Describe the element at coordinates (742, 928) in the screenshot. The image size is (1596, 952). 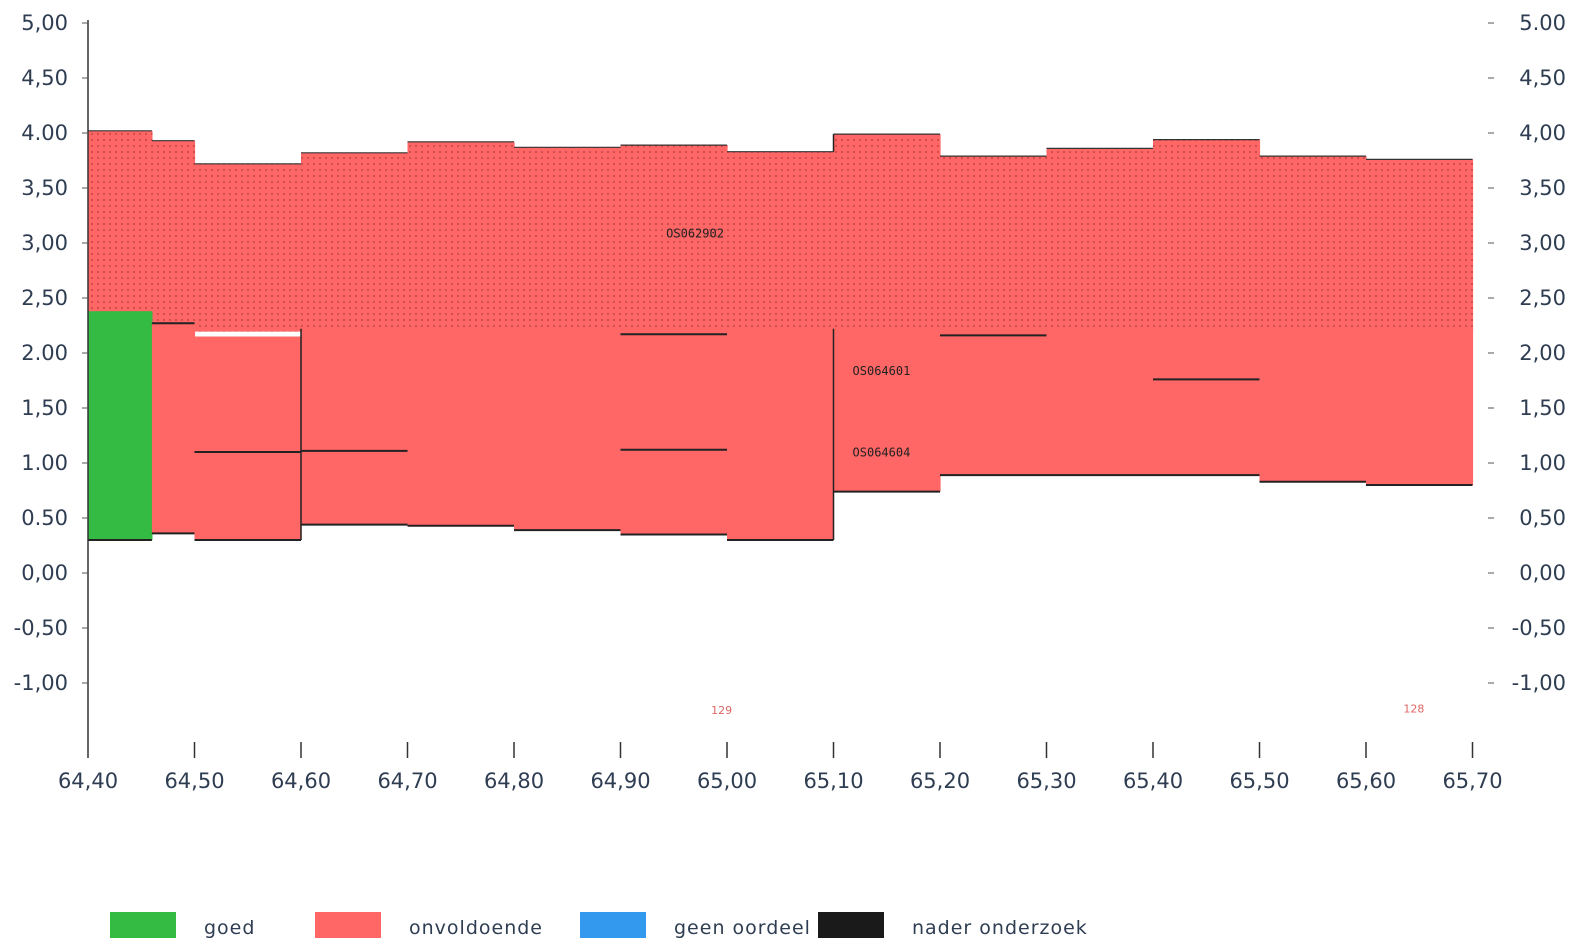
I see `legend-label-2: geen oordeel` at that location.